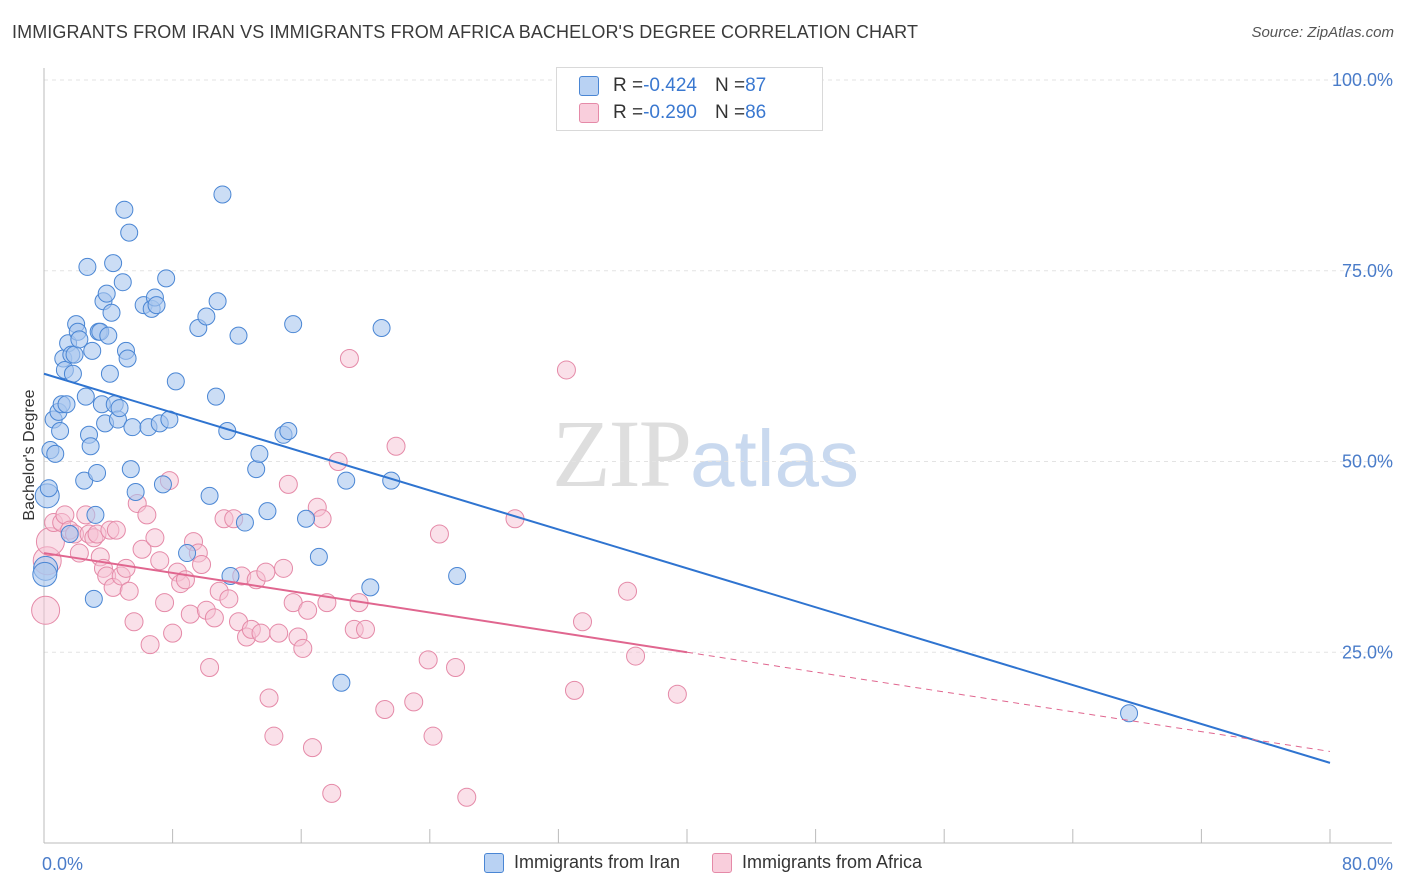  Describe the element at coordinates (29, 454) in the screenshot. I see `y-axis-label: Bachelor's Degree` at that location.